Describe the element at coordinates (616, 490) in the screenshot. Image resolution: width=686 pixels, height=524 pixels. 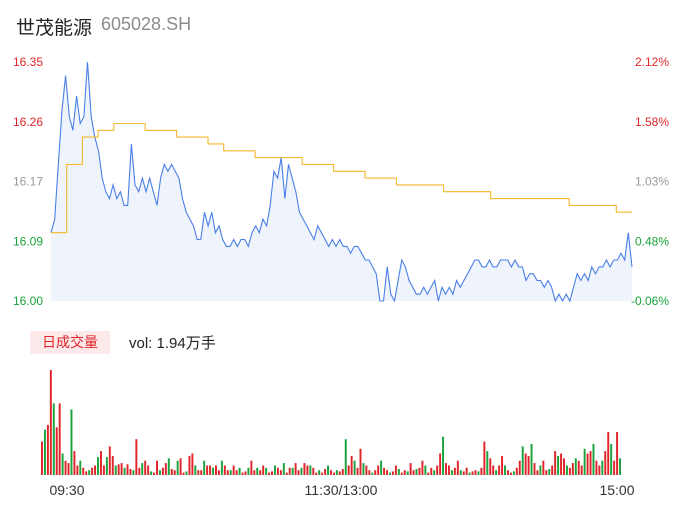
I see `x-tick-label: 15:00` at that location.